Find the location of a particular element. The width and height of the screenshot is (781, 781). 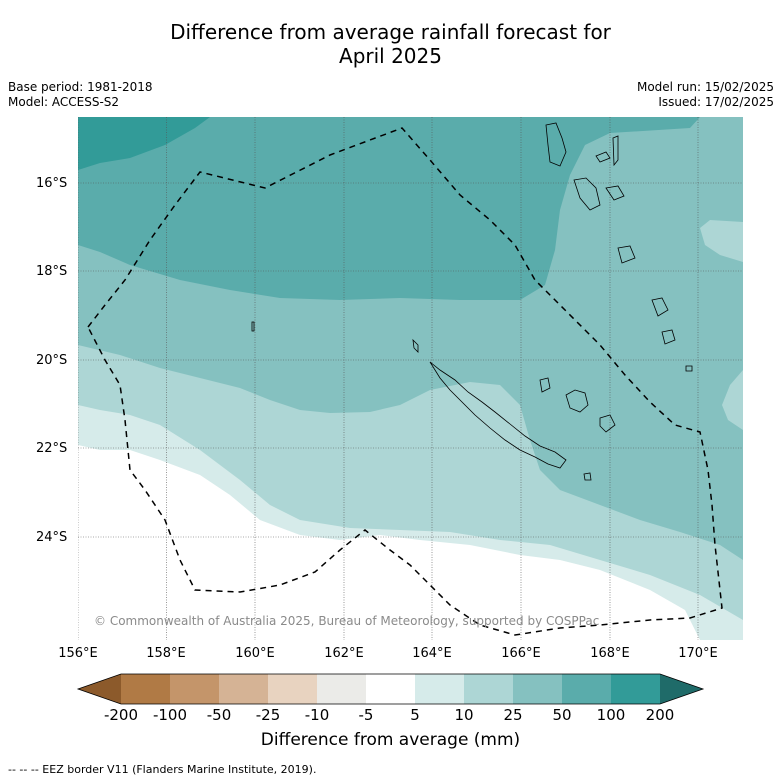

lon-label-160e: 160°E is located at coordinates (255, 653).